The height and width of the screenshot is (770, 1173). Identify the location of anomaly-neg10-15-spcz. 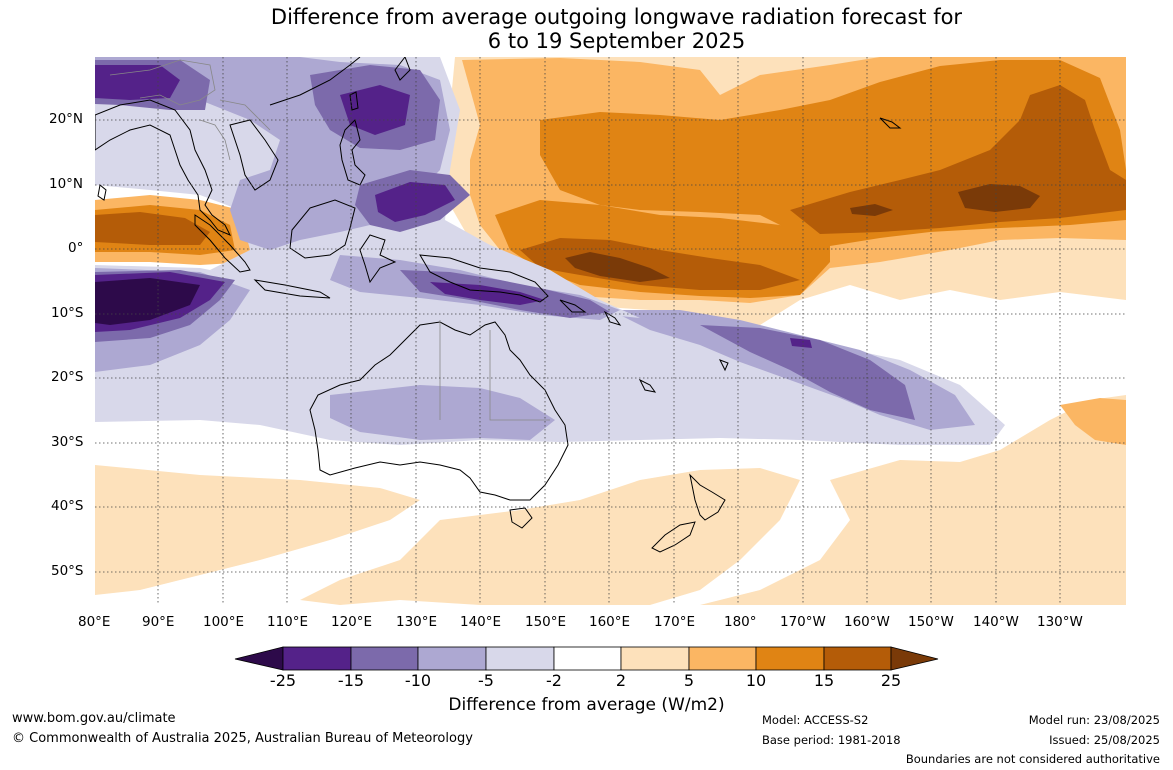
(807, 372).